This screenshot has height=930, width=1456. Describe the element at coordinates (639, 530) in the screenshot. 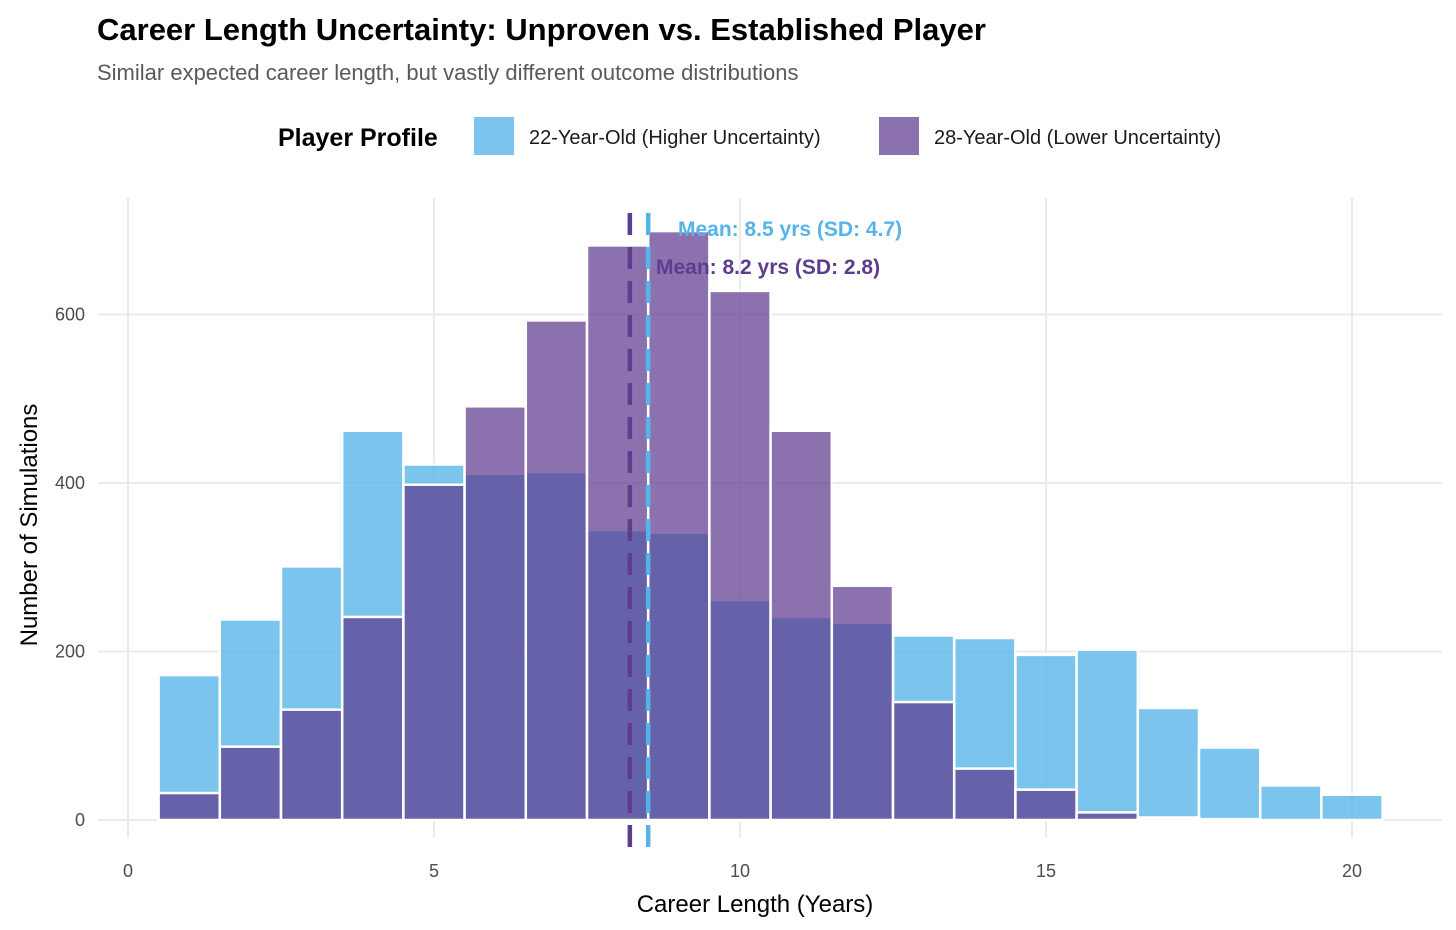

I see `mean-lines` at that location.